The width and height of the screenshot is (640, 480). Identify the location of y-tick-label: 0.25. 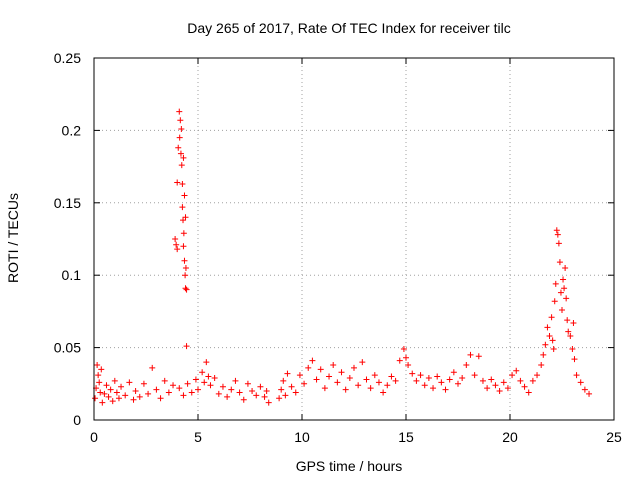
(67, 58).